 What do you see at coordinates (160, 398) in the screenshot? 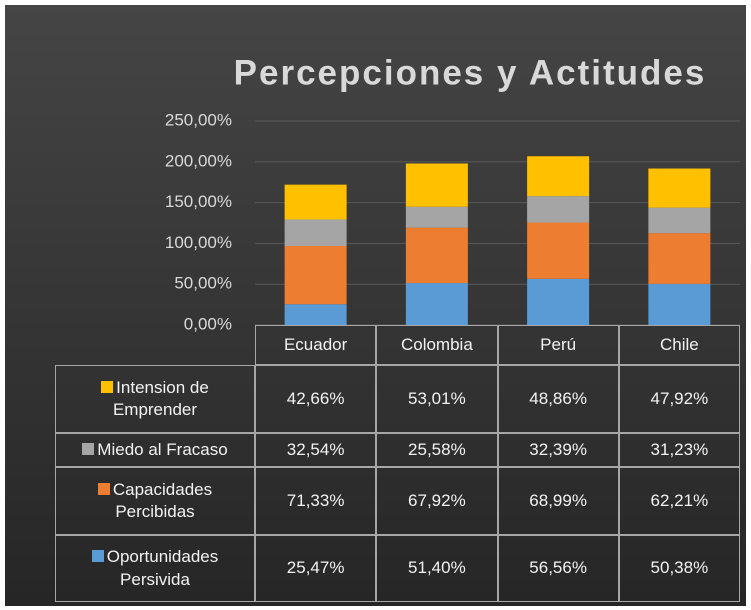
I see `legend-label: Intension de Emprender` at bounding box center [160, 398].